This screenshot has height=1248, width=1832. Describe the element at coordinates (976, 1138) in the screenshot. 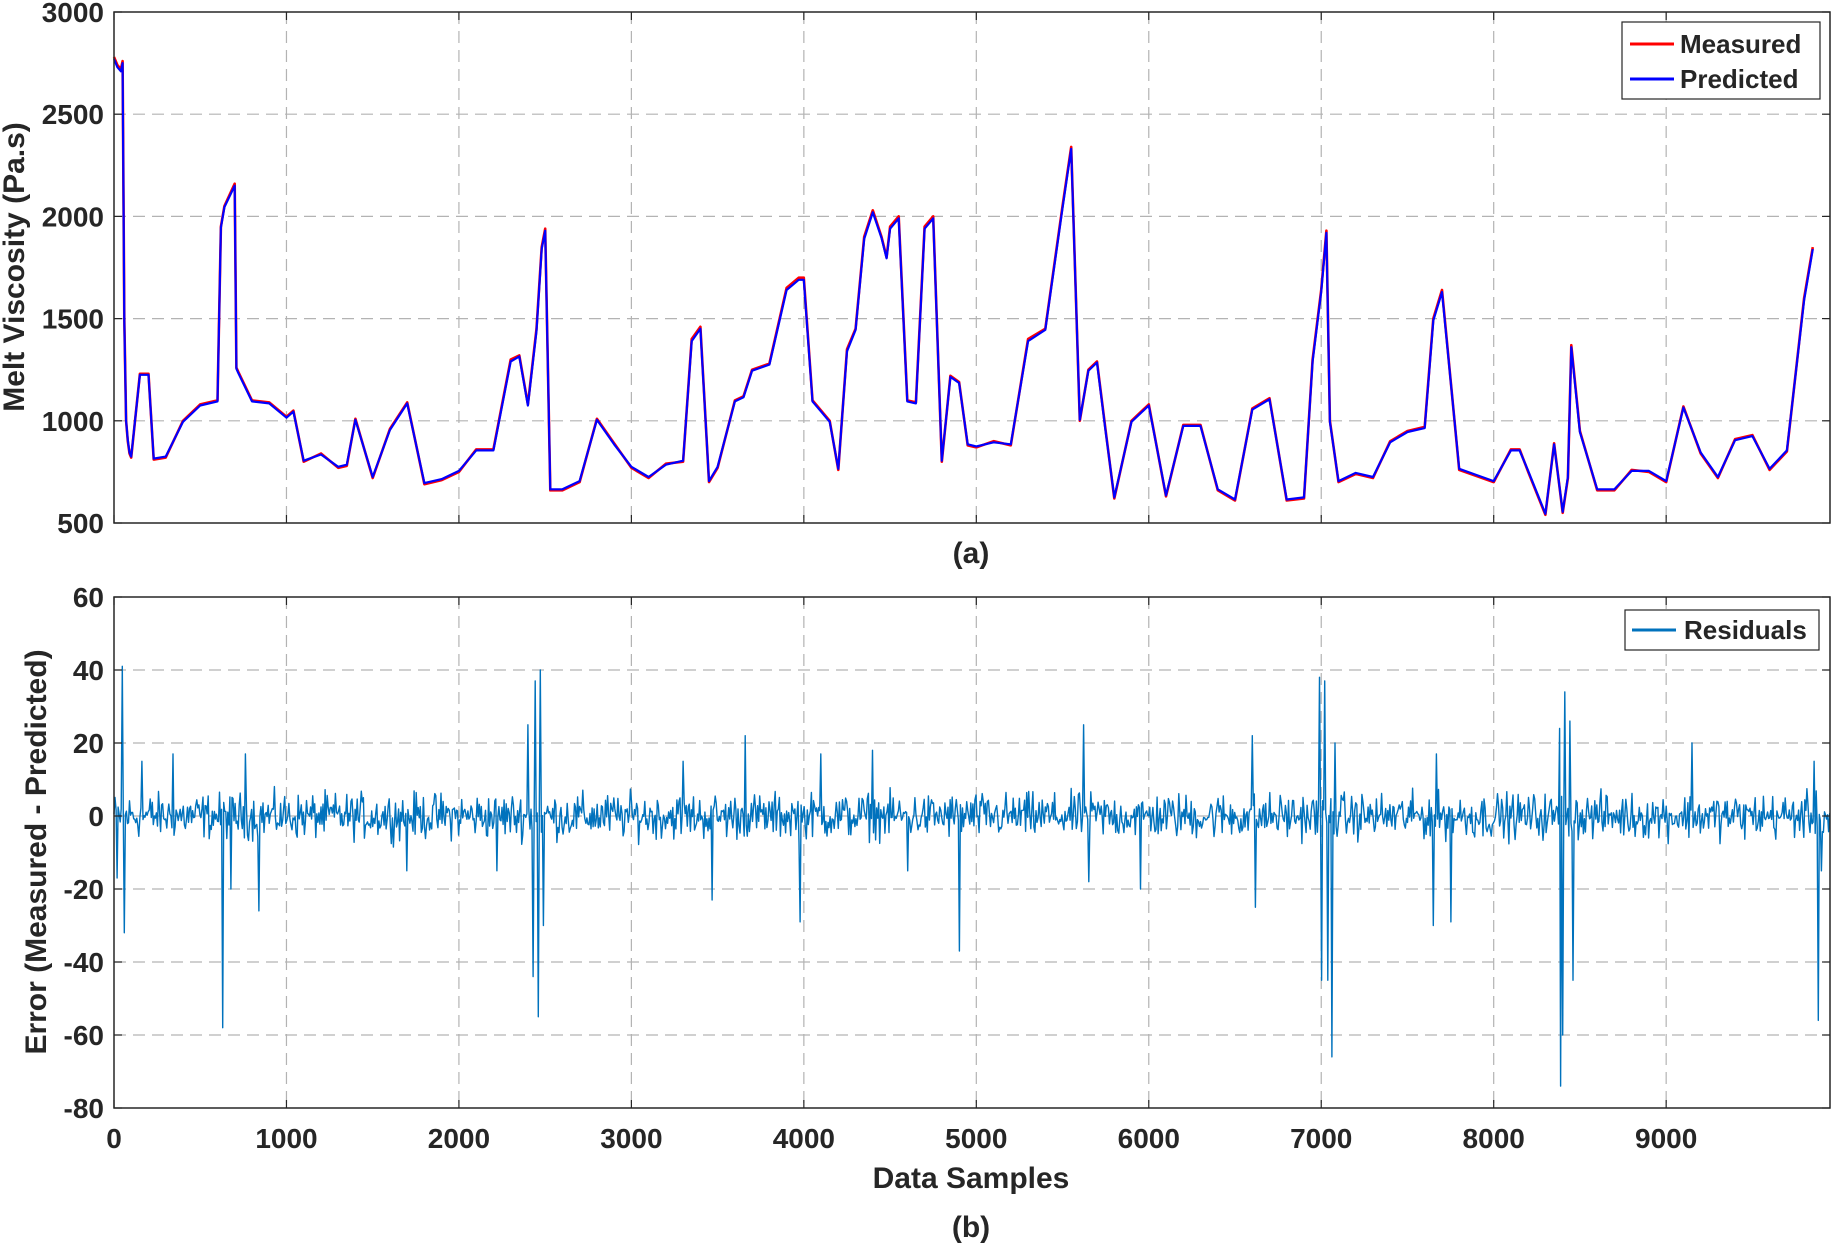

I see `residuals-x-tick-label: 5000` at that location.